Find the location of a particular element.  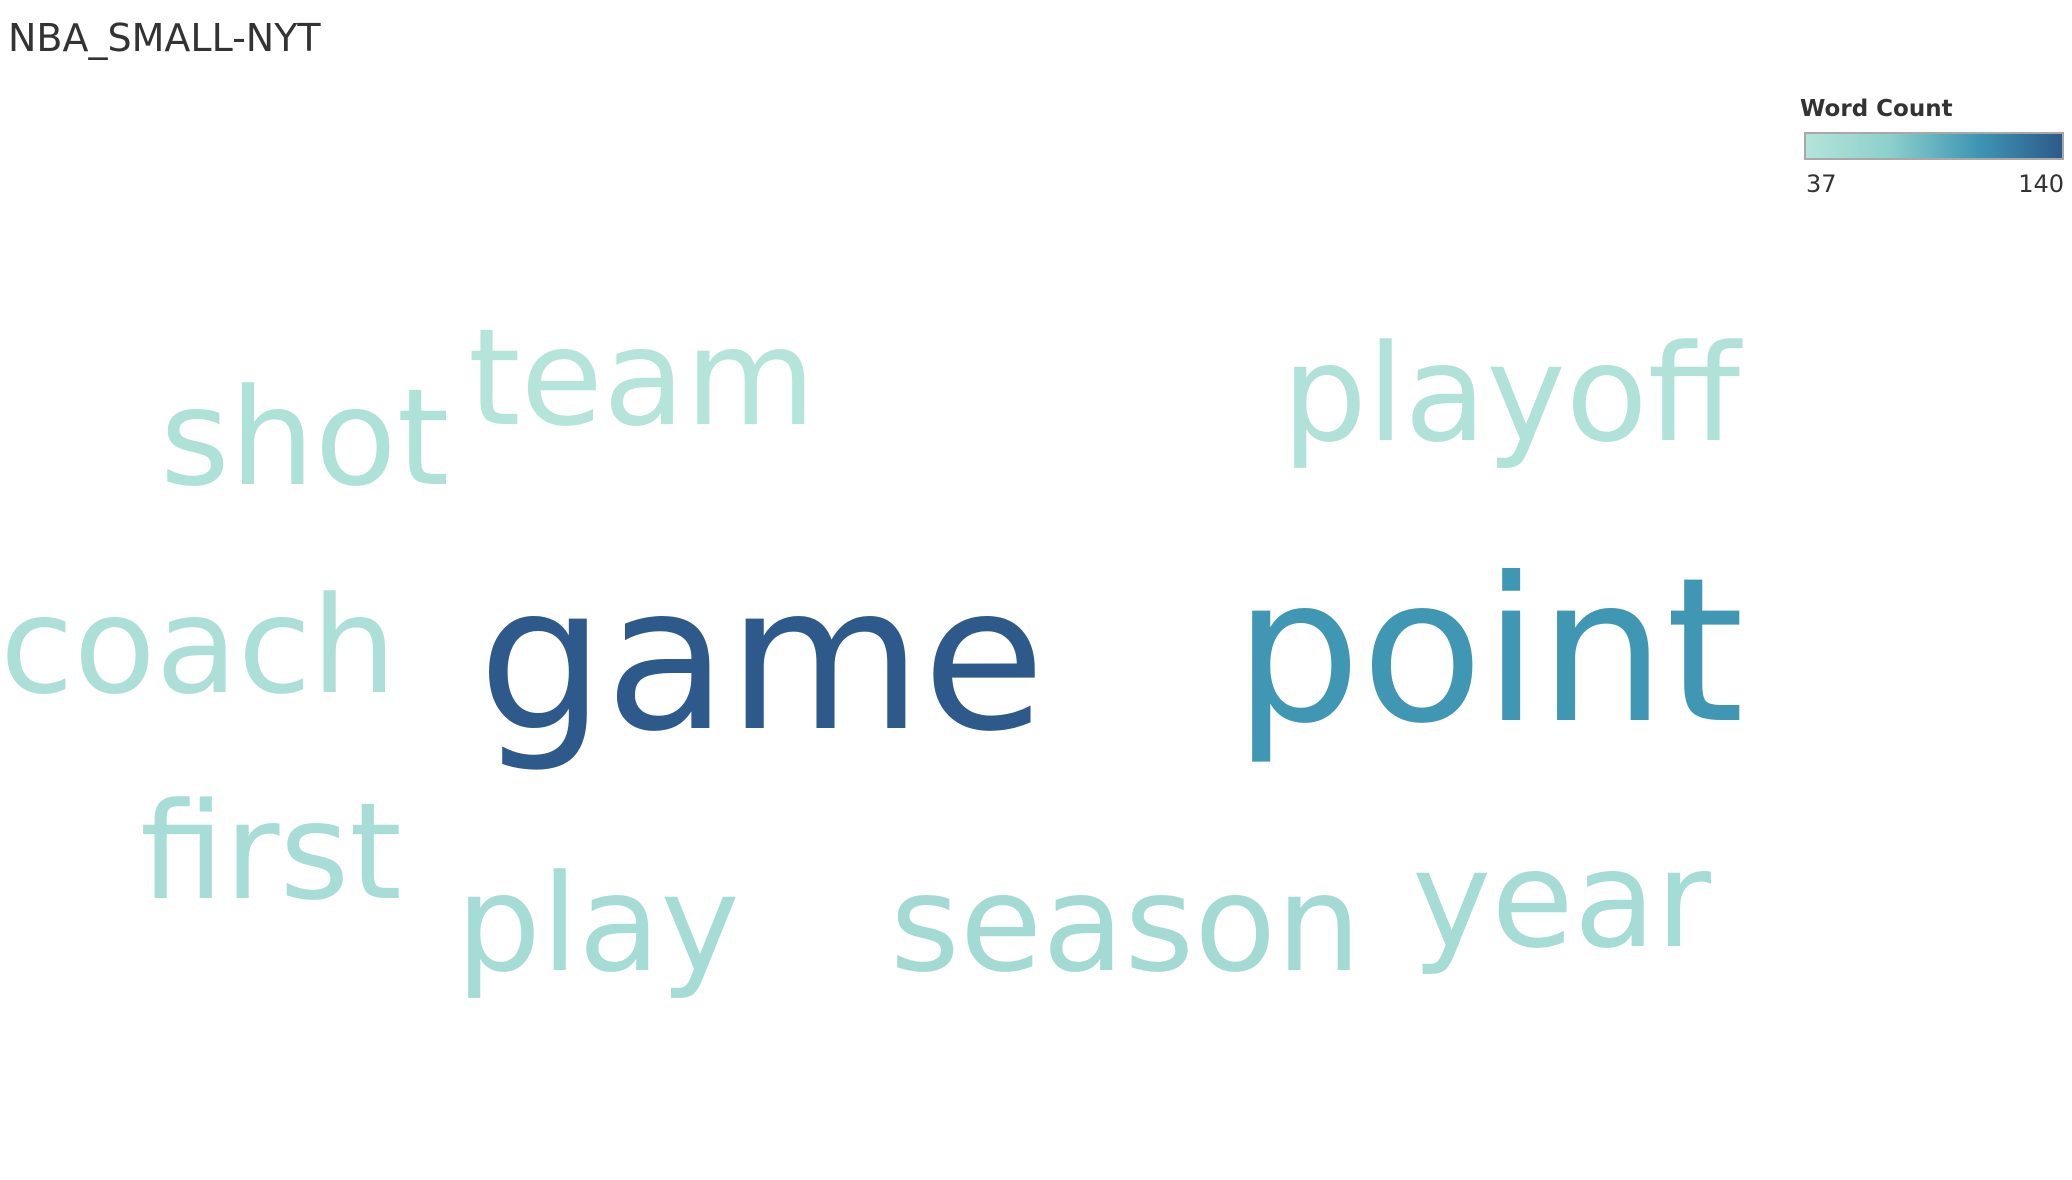

word-first: first is located at coordinates (271, 852).